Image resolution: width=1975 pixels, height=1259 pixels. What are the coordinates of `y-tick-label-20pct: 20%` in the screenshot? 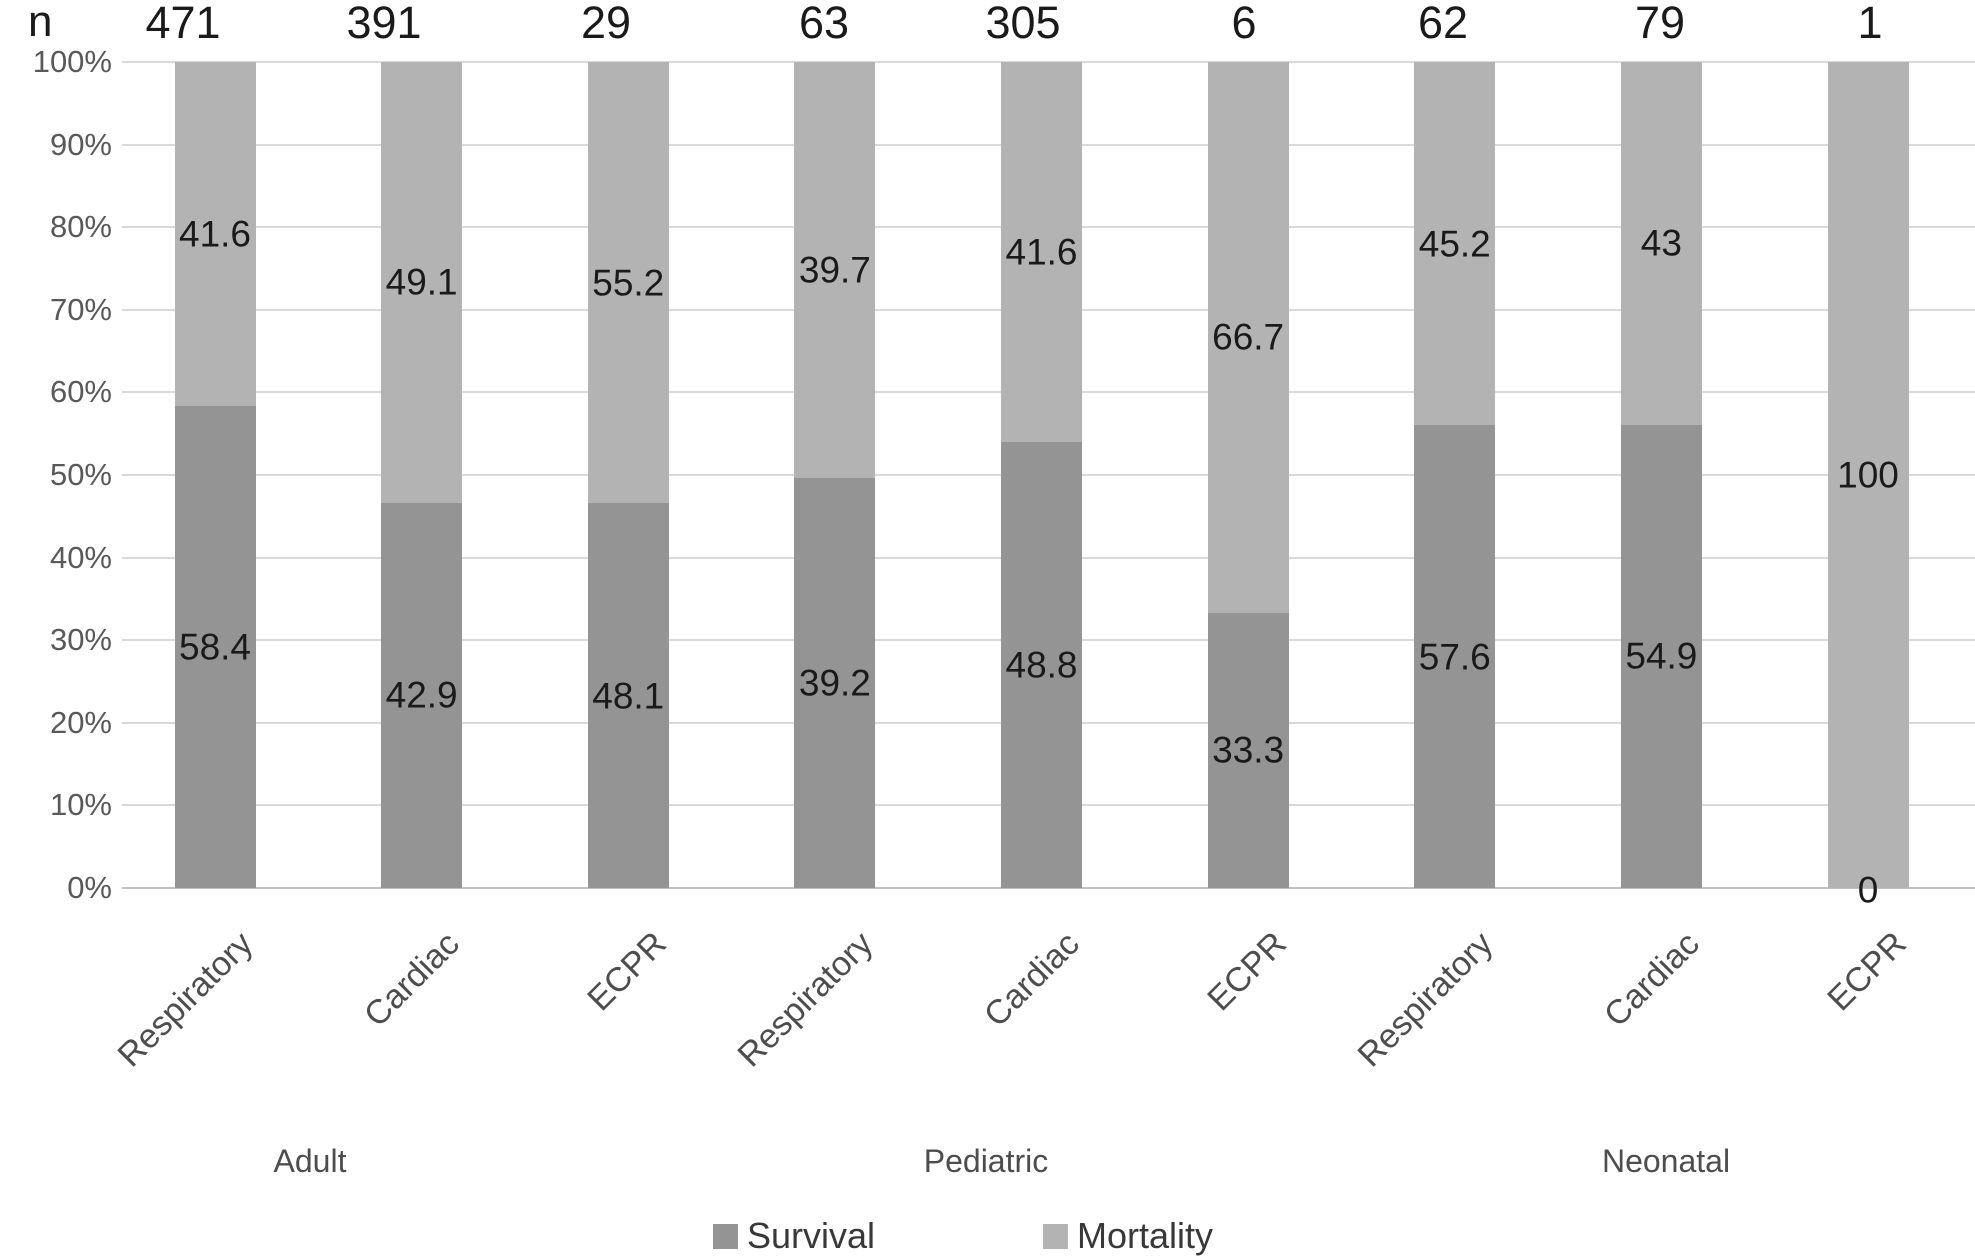 It's located at (80, 722).